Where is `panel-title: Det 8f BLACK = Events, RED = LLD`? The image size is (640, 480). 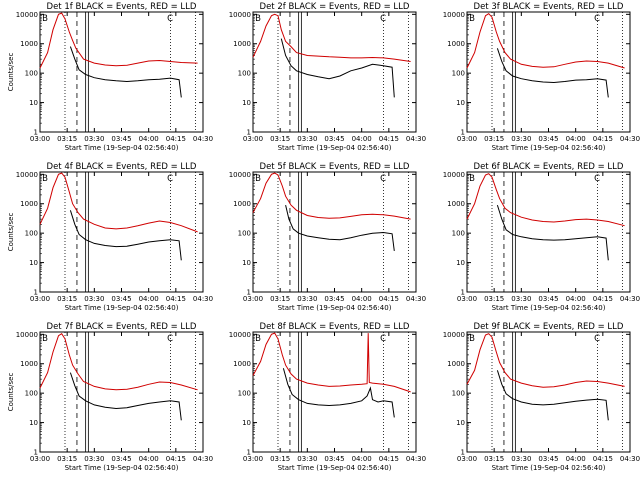 panel-title: Det 8f BLACK = Events, RED = LLD is located at coordinates (335, 327).